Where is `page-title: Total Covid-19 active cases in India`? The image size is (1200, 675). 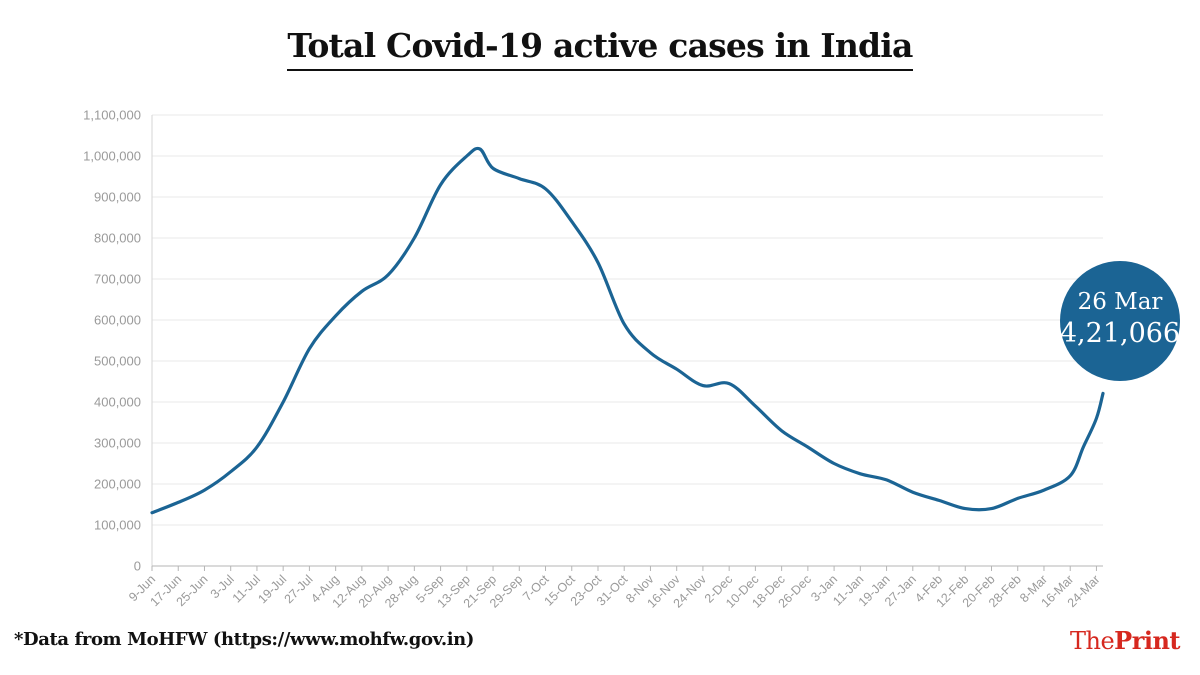
page-title: Total Covid-19 active cases in India is located at coordinates (600, 48).